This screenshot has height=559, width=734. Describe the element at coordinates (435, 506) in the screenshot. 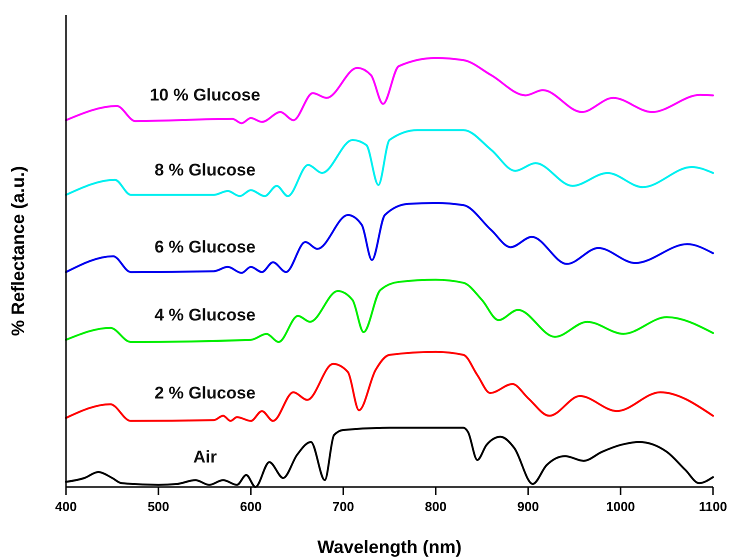

I see `x-tick-label: 800` at that location.